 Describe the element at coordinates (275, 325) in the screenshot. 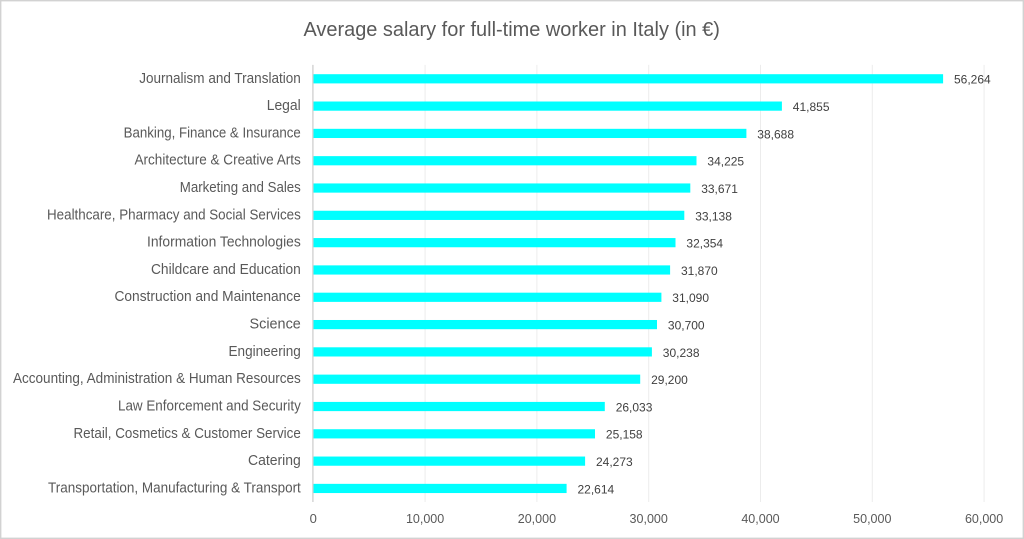

I see `svg-text: Science` at that location.